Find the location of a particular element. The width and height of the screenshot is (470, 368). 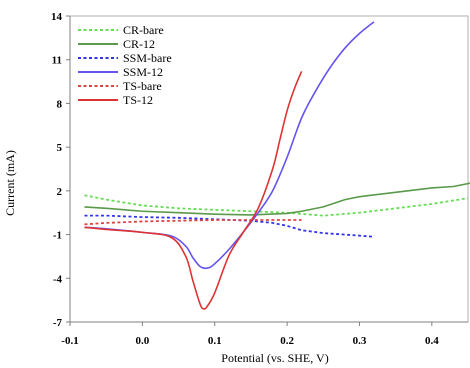

legend-label-cr-bare: CR-bare is located at coordinates (143, 30).